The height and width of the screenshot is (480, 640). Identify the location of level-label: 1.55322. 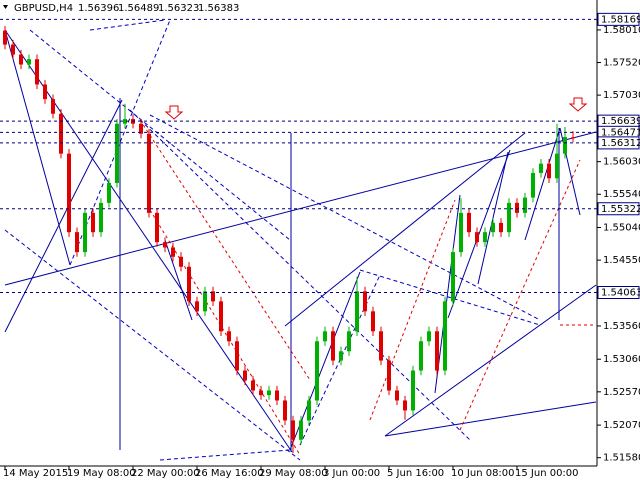
(620, 209).